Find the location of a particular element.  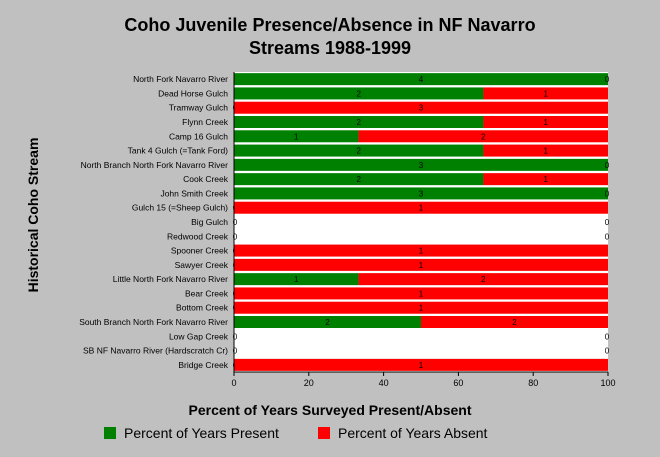

legend-swatch-present is located at coordinates (110, 433).